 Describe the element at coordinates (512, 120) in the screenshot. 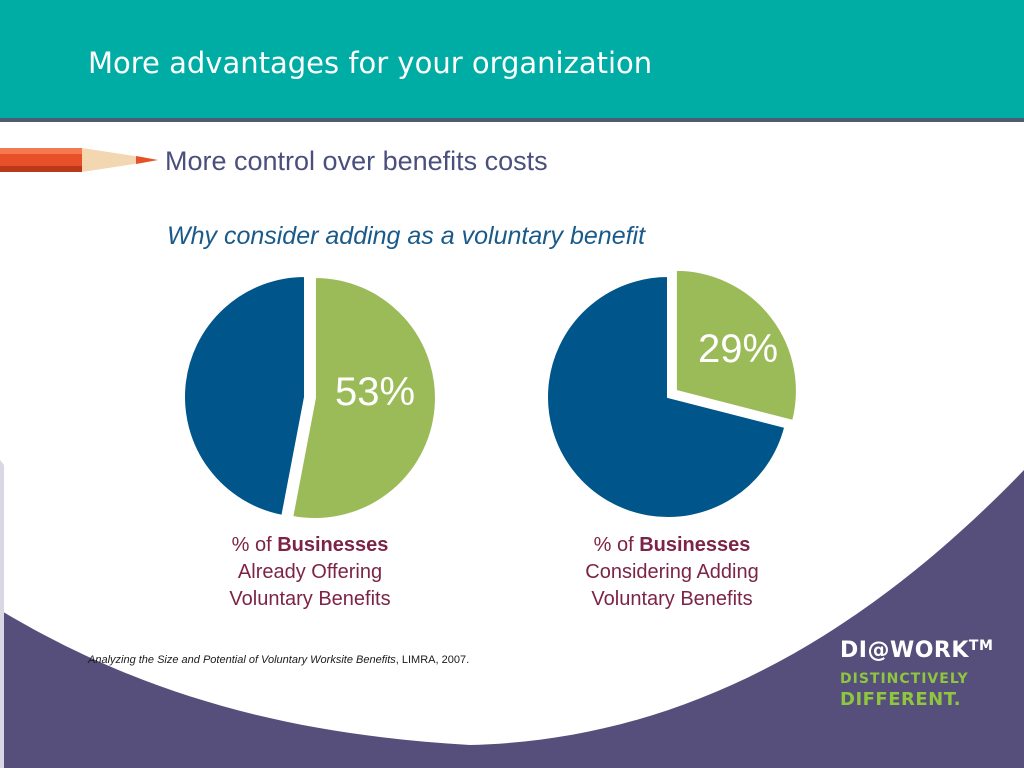

I see `header-divider` at that location.